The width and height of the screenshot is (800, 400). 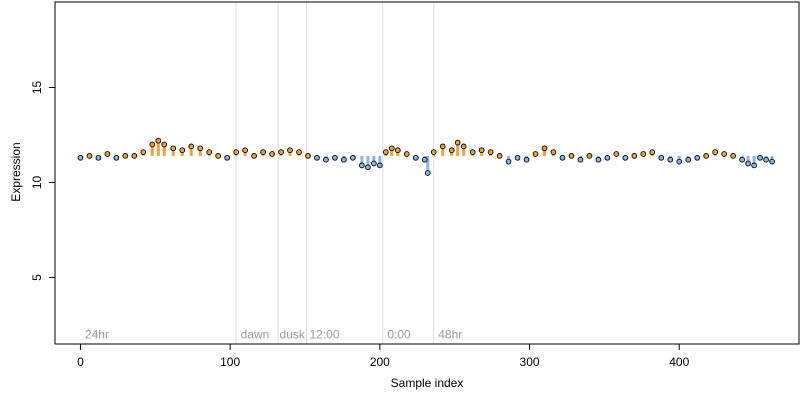 I want to click on annotation-label: 12:00, so click(x=324, y=335).